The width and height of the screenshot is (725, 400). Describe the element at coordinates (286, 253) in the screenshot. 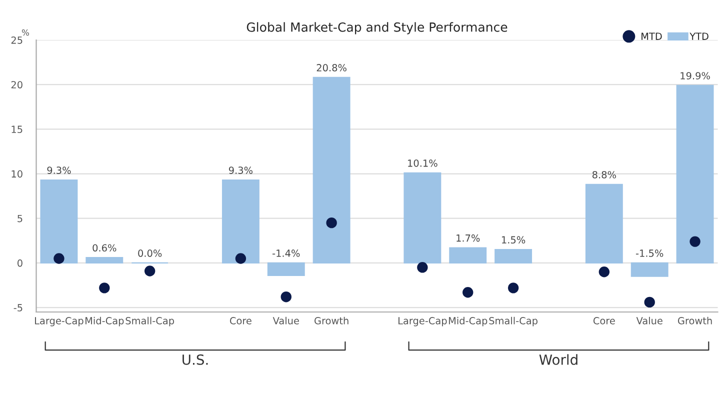

I see `data-label: -1.4%` at that location.